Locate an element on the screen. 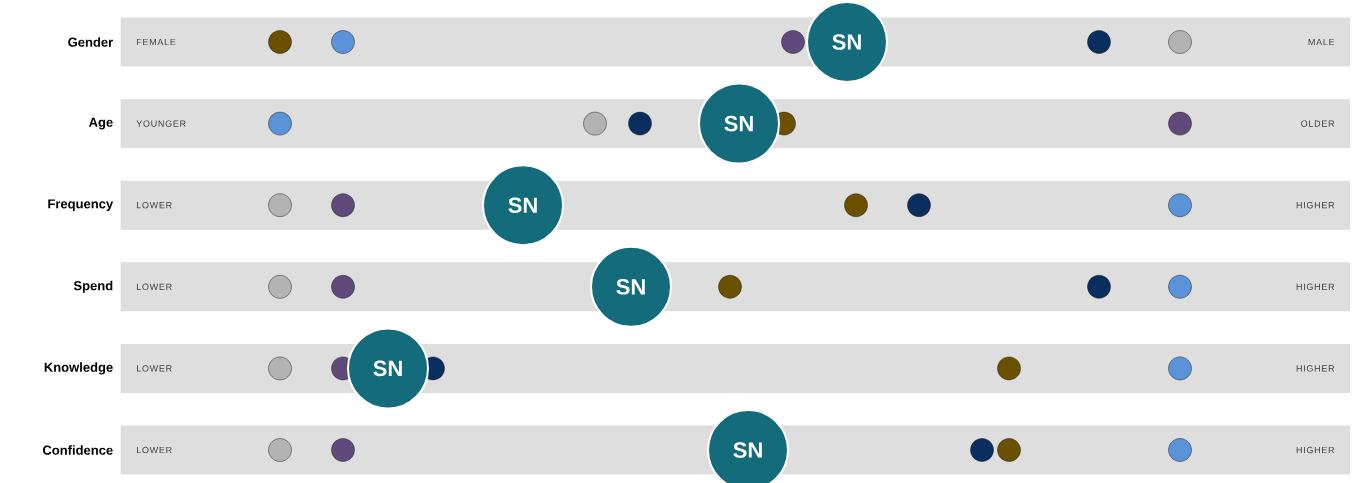  y-tick-label: Frequency is located at coordinates (81, 205).